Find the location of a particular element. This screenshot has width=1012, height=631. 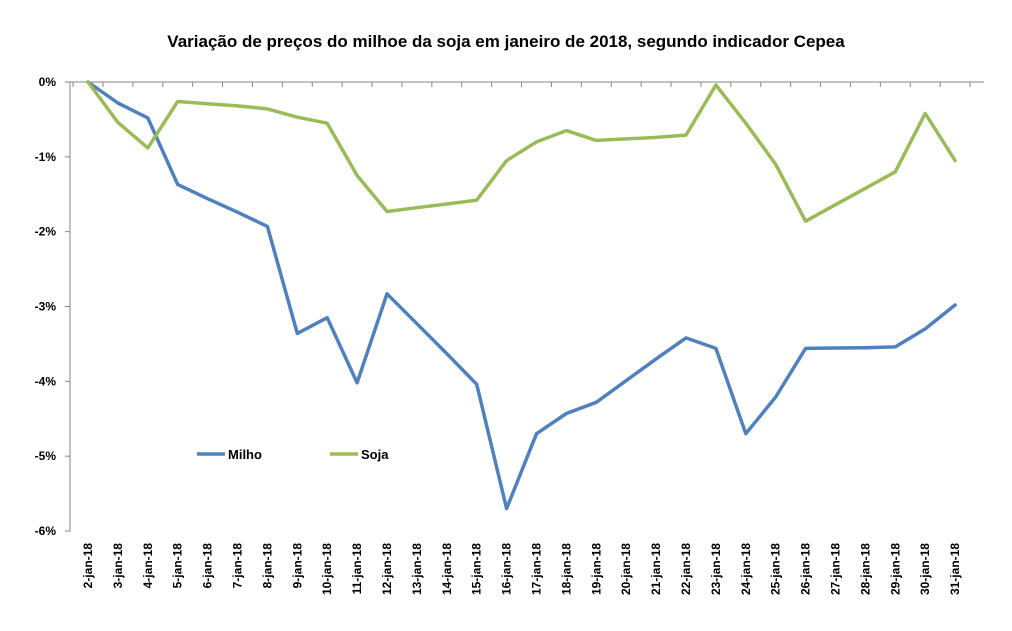

x-tick-label: 13-jan-18 is located at coordinates (417, 569).